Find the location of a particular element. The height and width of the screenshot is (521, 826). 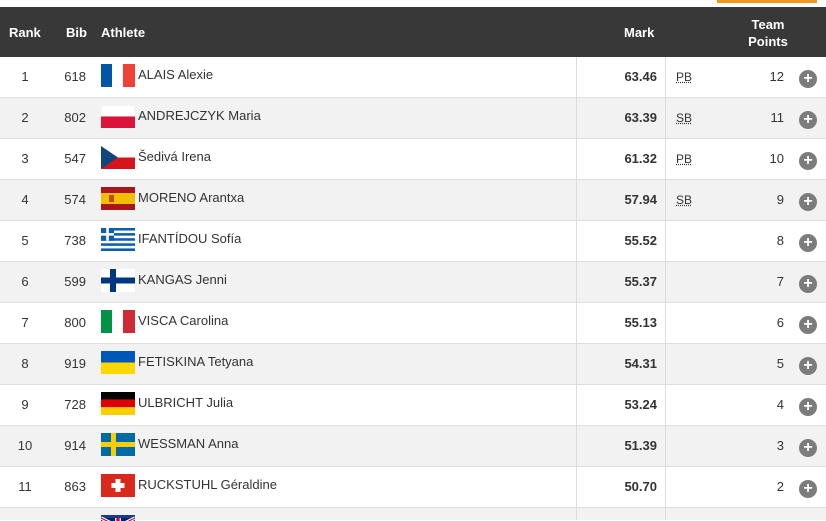

cell-mark: 53.24 is located at coordinates (640, 404).